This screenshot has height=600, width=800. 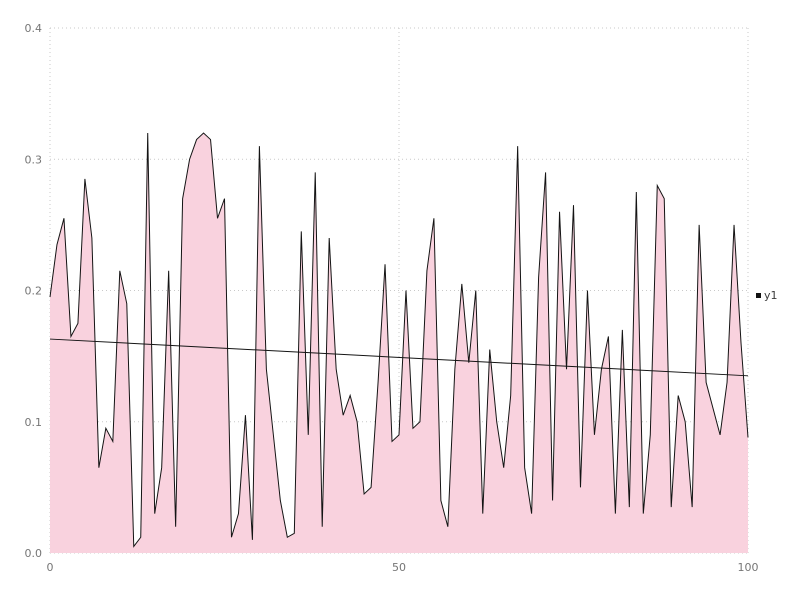 I want to click on legend-marker-square, so click(x=758, y=295).